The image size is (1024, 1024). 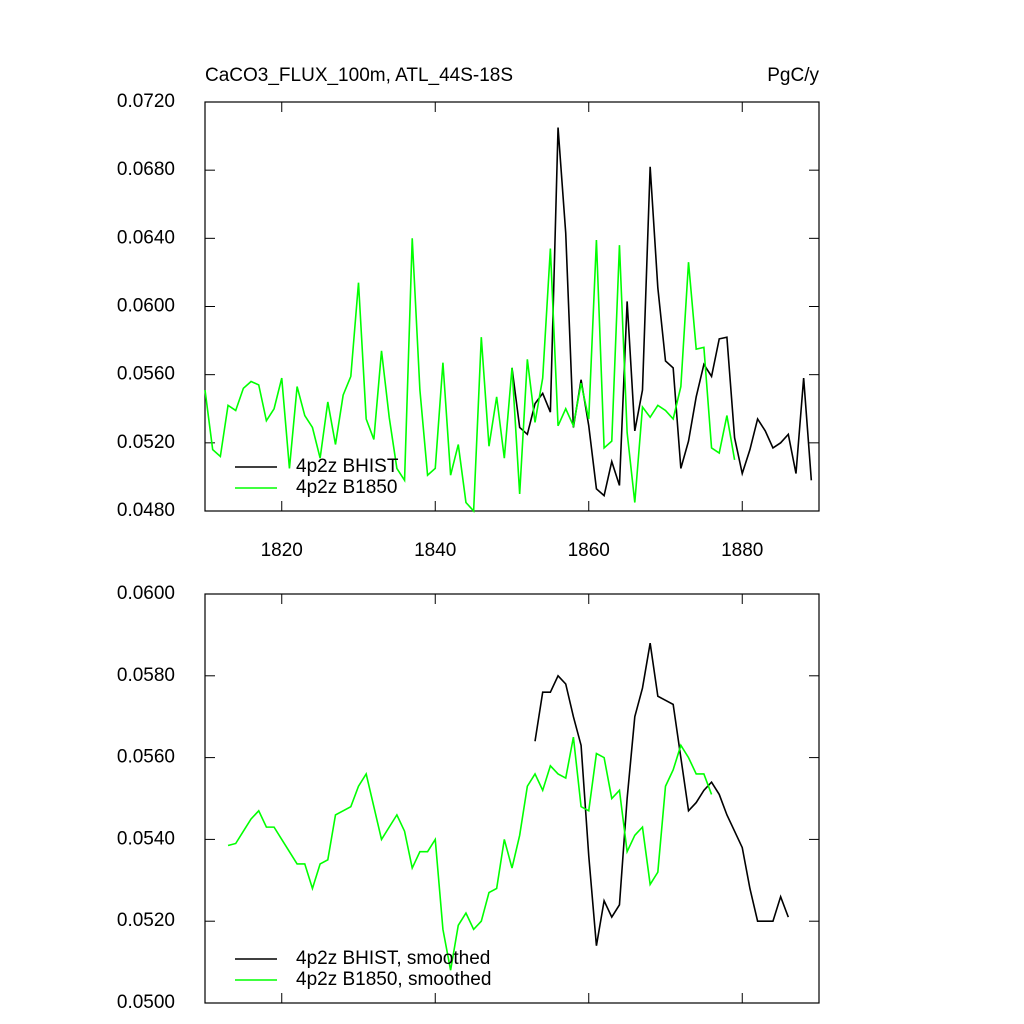 What do you see at coordinates (146, 510) in the screenshot?
I see `y-tick-label: 0.0480` at bounding box center [146, 510].